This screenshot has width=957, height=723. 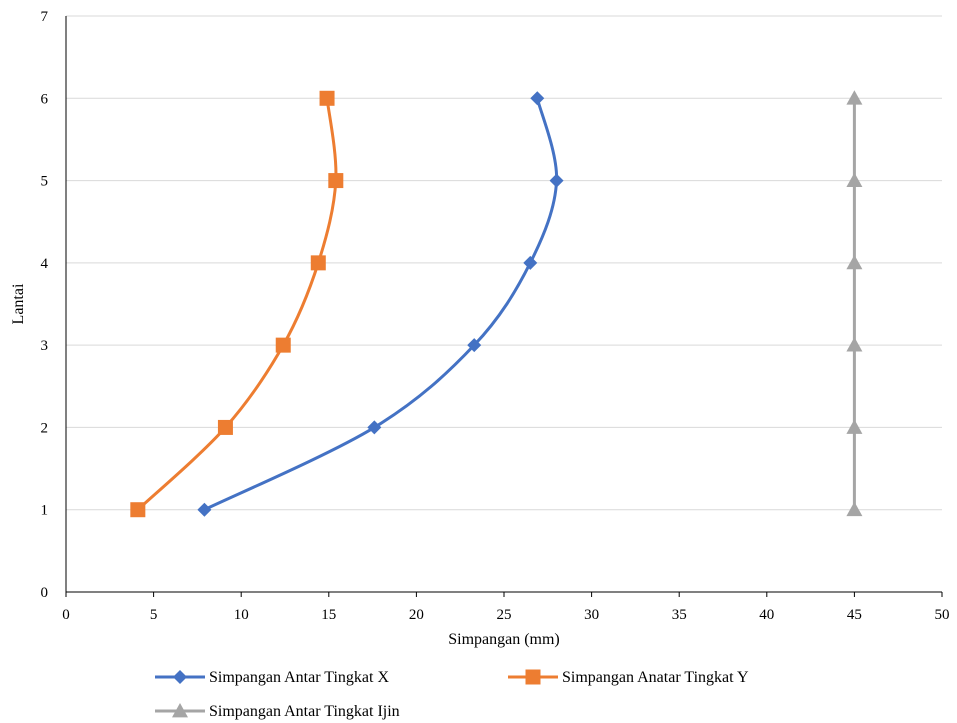 I want to click on x-tick-label: 10, so click(x=241, y=615).